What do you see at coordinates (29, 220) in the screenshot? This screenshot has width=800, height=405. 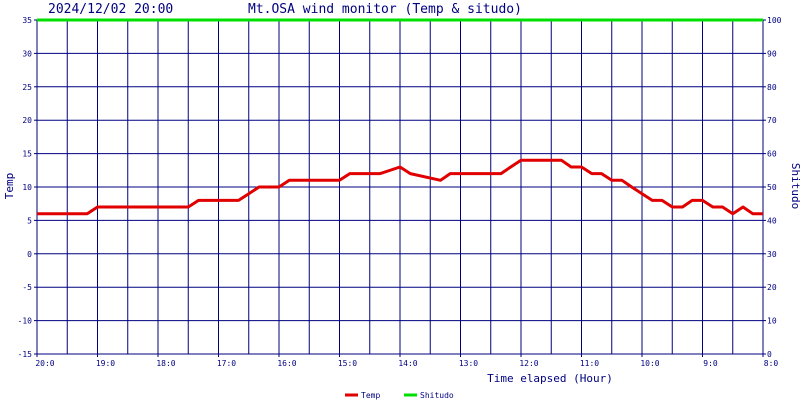 I see `y-tick-label: 5` at bounding box center [29, 220].